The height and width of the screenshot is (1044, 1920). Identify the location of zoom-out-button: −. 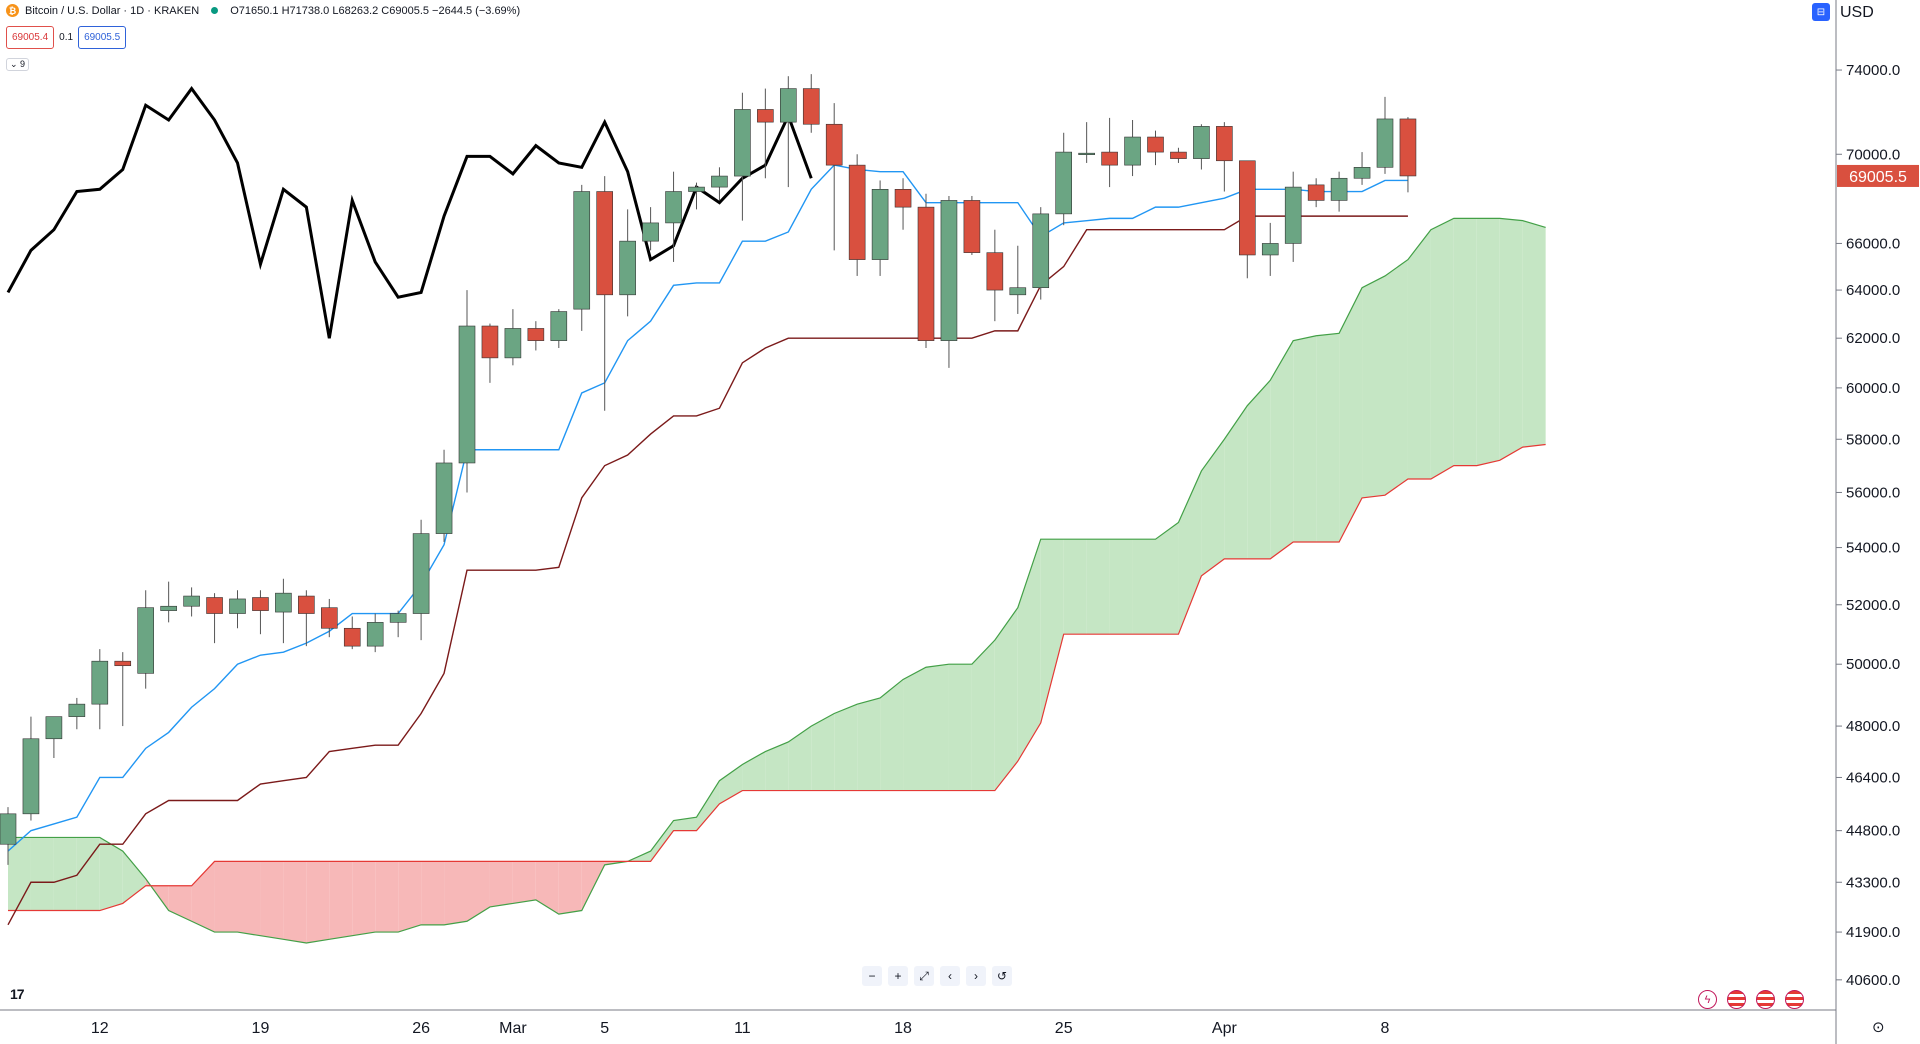
(872, 976).